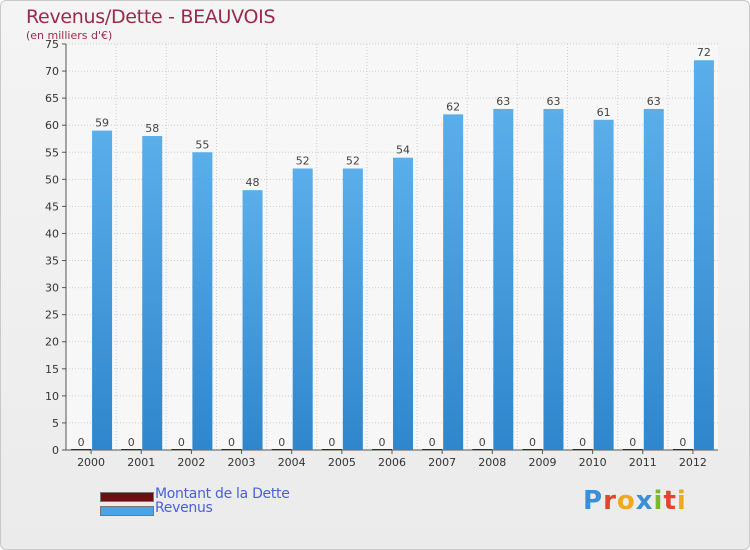  What do you see at coordinates (69, 35) in the screenshot?
I see `chart-subtitle: (en milliers d'€)` at bounding box center [69, 35].